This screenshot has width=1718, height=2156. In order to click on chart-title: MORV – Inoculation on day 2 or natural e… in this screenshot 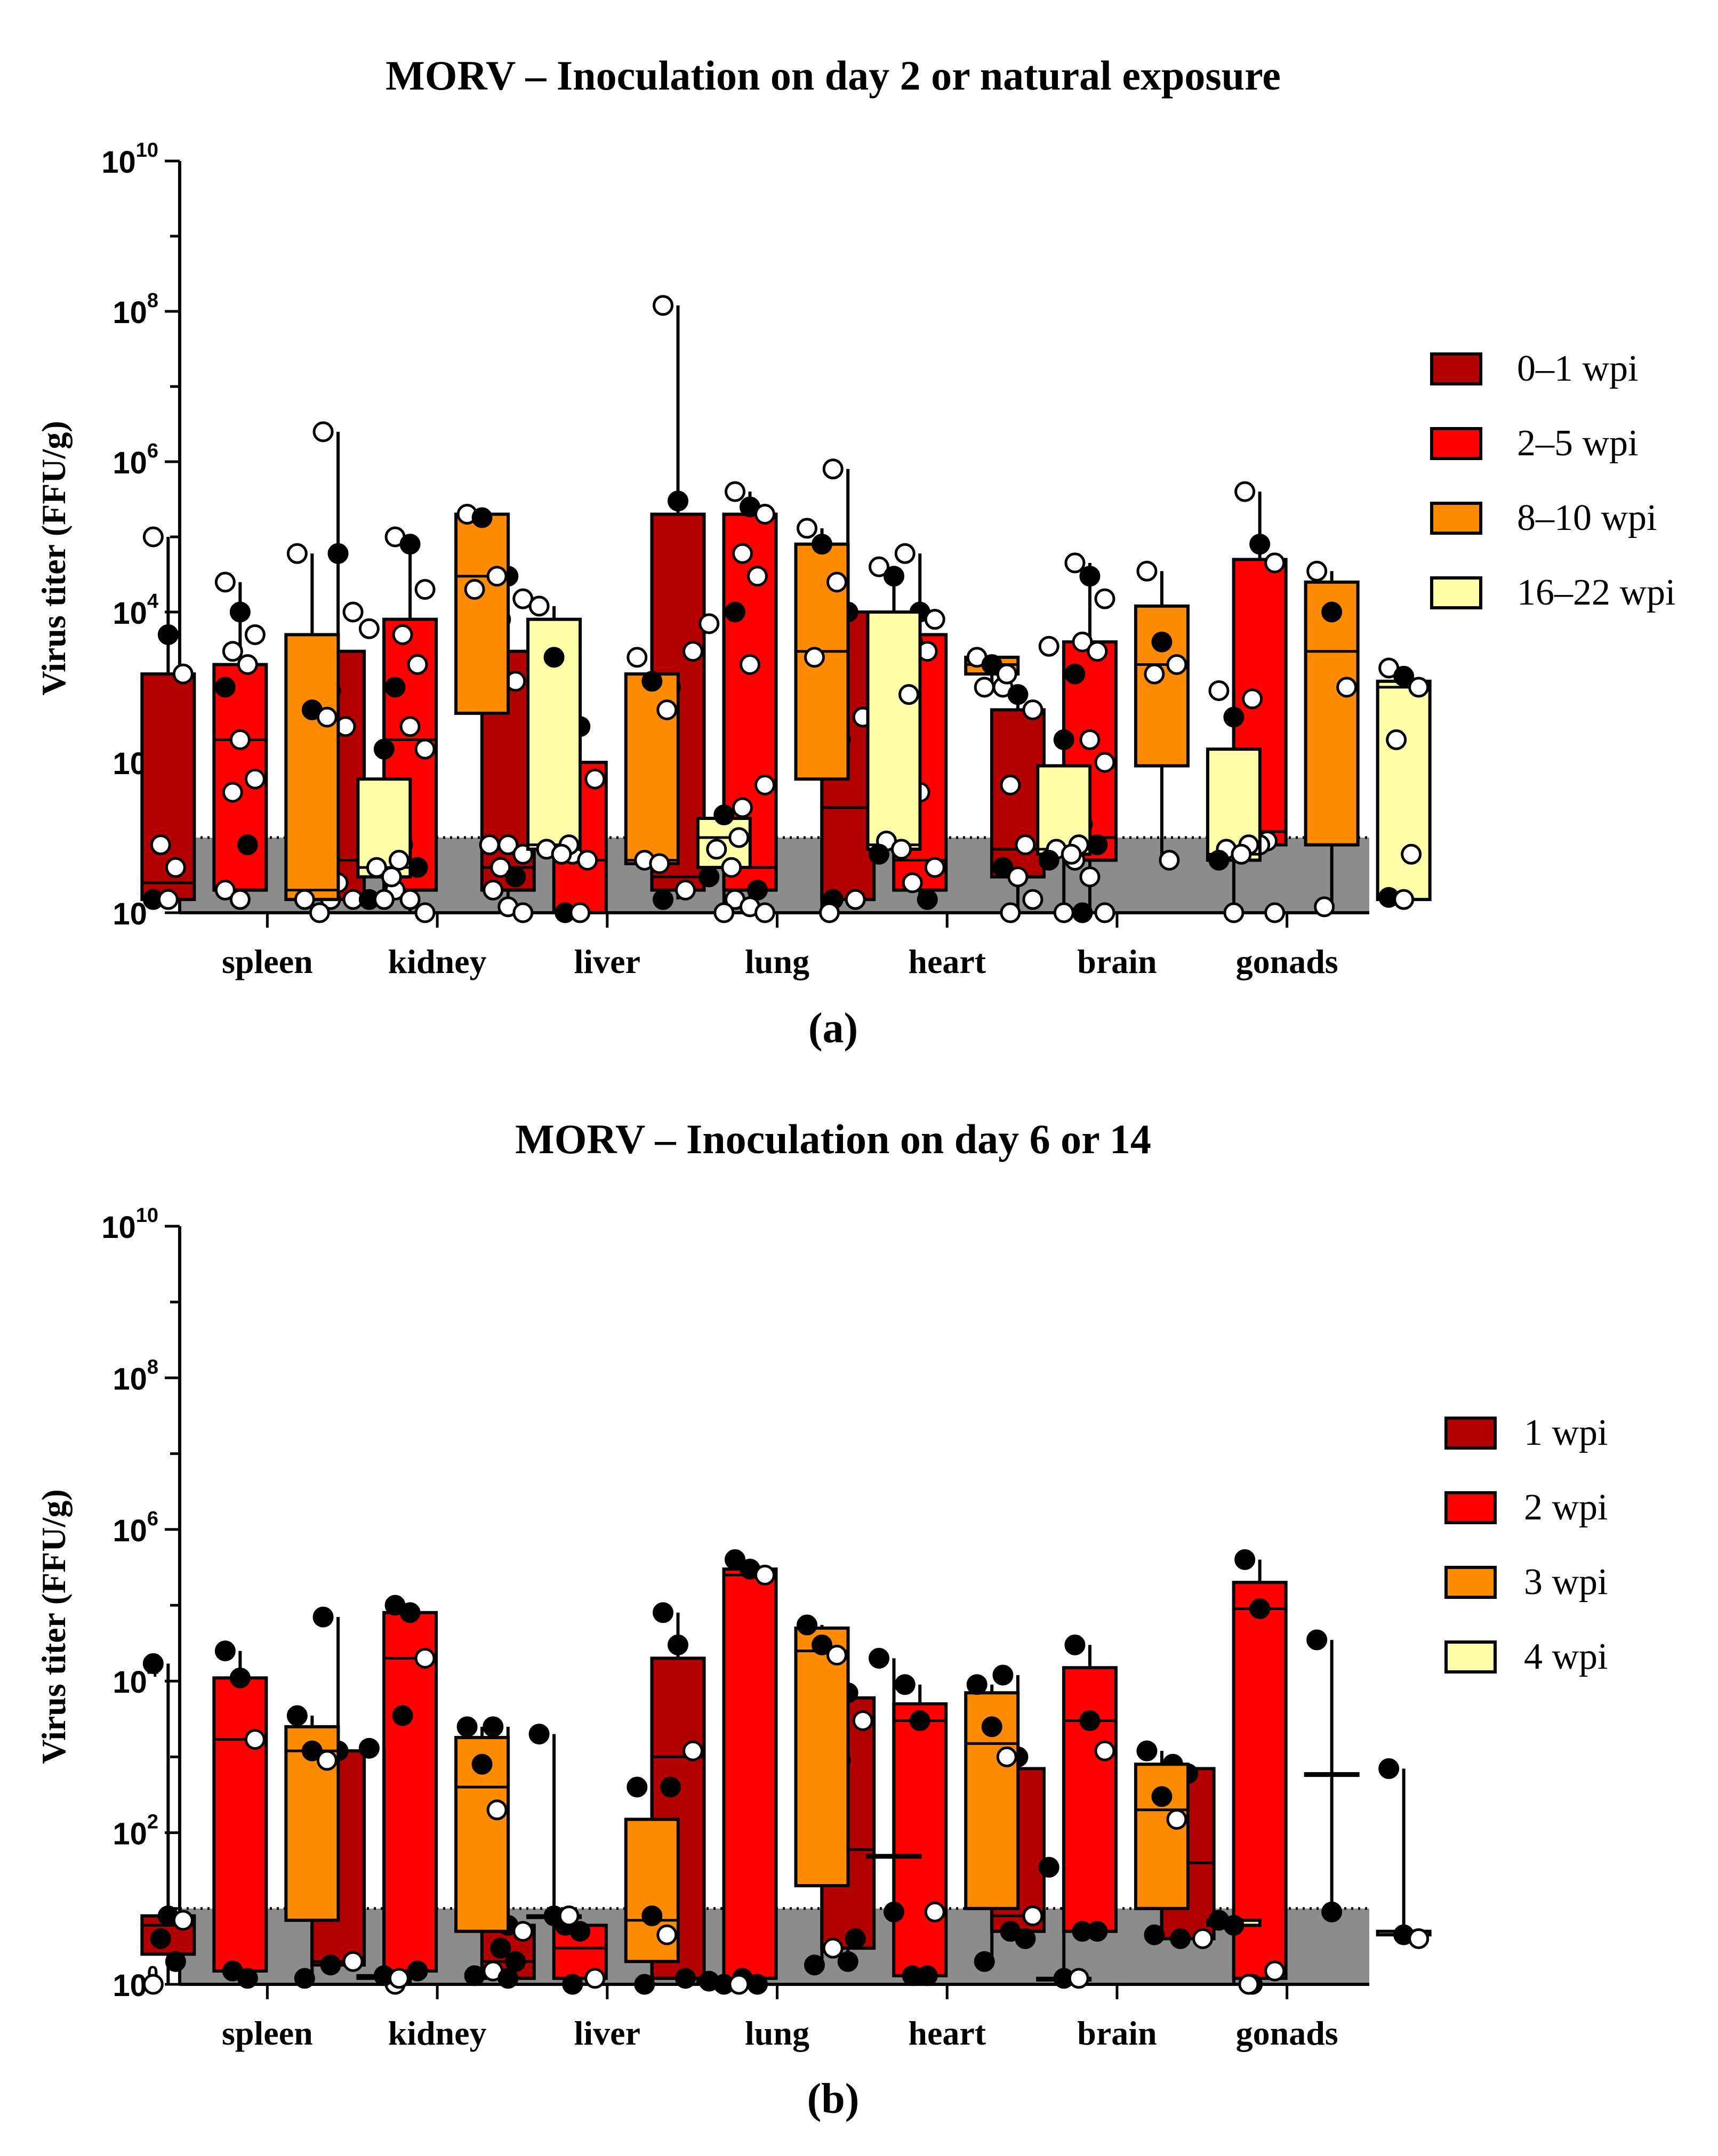, I will do `click(834, 75)`.